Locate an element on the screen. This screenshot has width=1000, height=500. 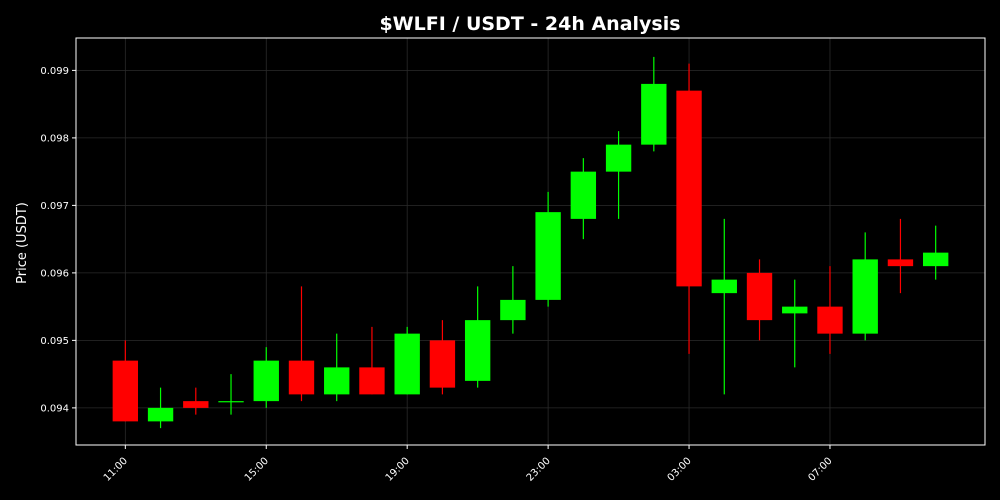
y-tick-label: 0.098 is located at coordinates (54, 138).